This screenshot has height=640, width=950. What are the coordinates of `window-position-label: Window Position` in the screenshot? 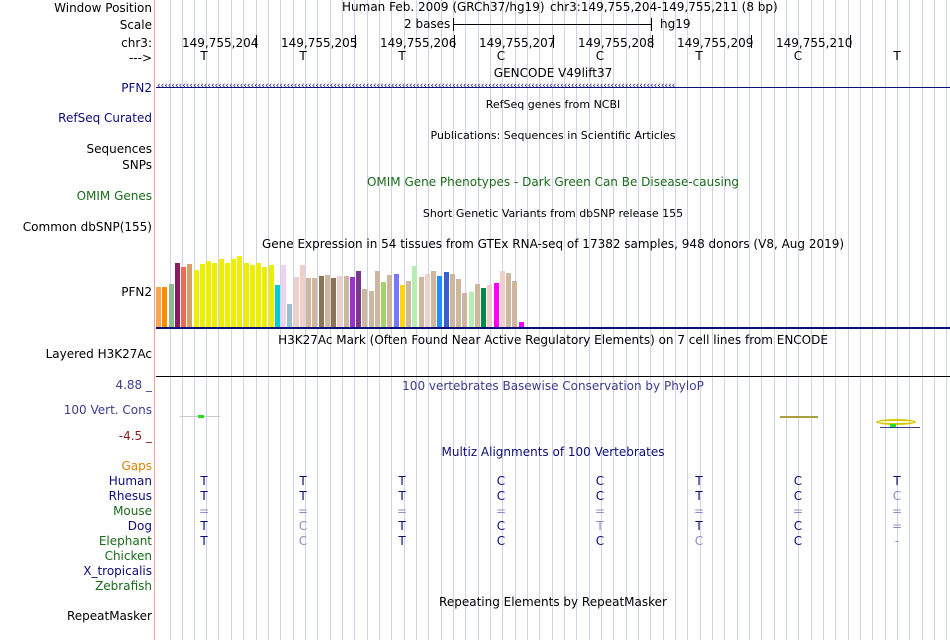 It's located at (103, 8).